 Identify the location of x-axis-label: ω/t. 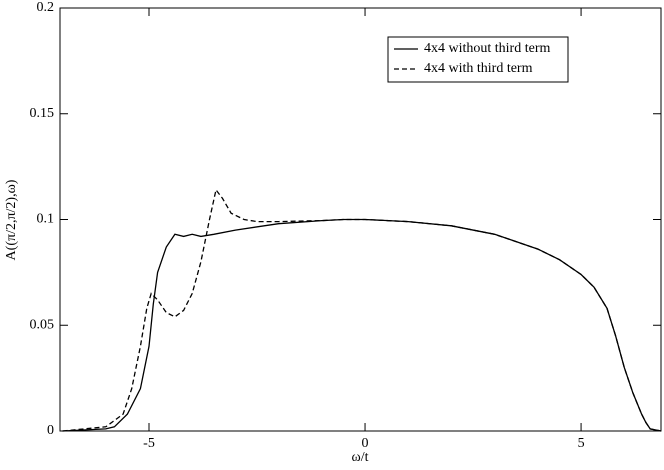
(360, 457).